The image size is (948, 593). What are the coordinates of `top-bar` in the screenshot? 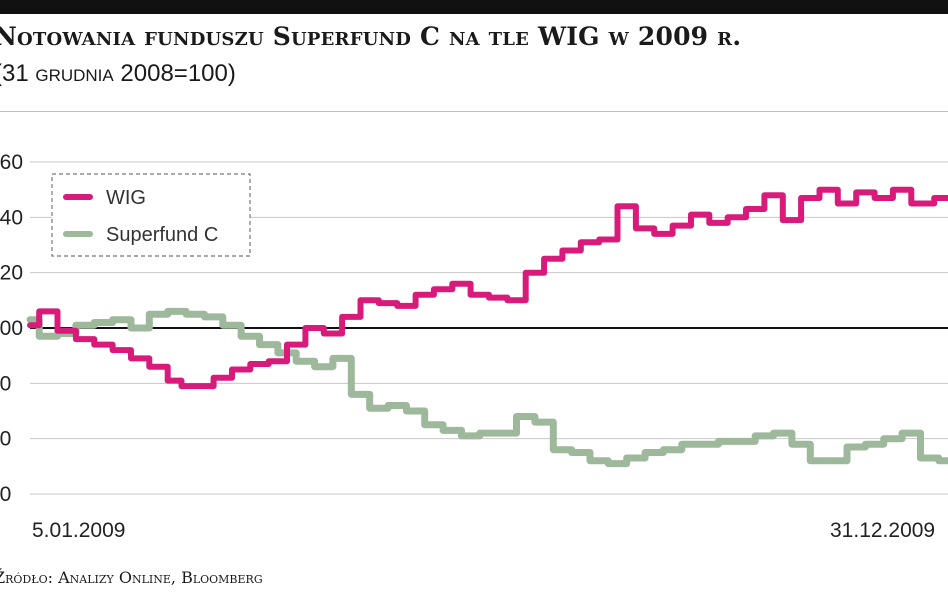 It's located at (474, 7).